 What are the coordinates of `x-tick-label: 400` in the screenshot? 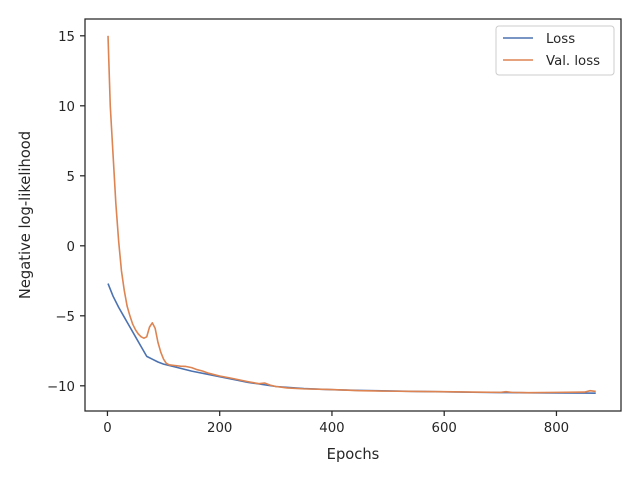 It's located at (331, 428).